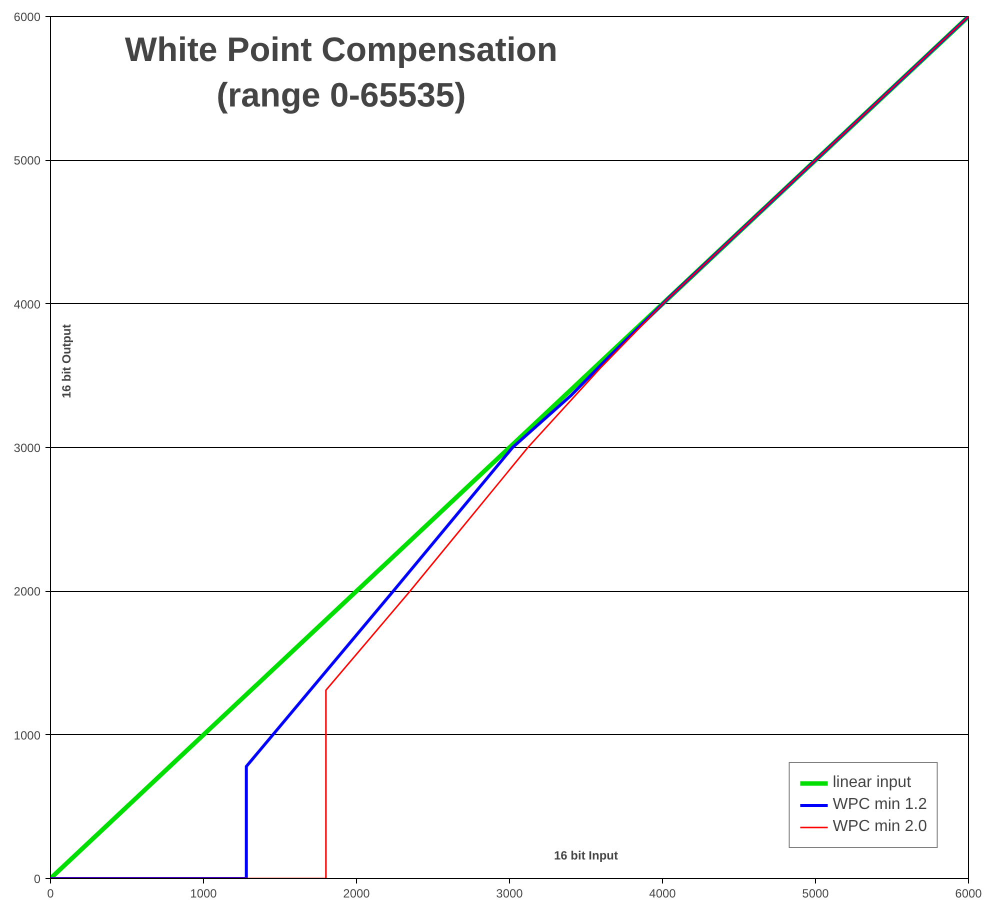 Image resolution: width=995 pixels, height=917 pixels. Describe the element at coordinates (879, 827) in the screenshot. I see `legend-label: WPC min 2.0` at that location.